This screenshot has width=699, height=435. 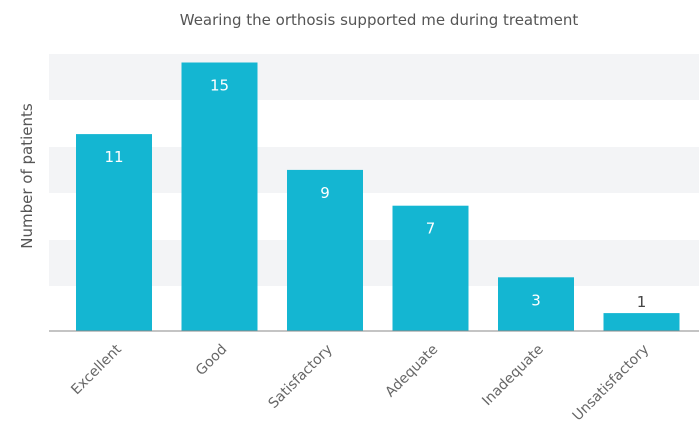 I want to click on data-label-adequate: 7, so click(x=431, y=229).